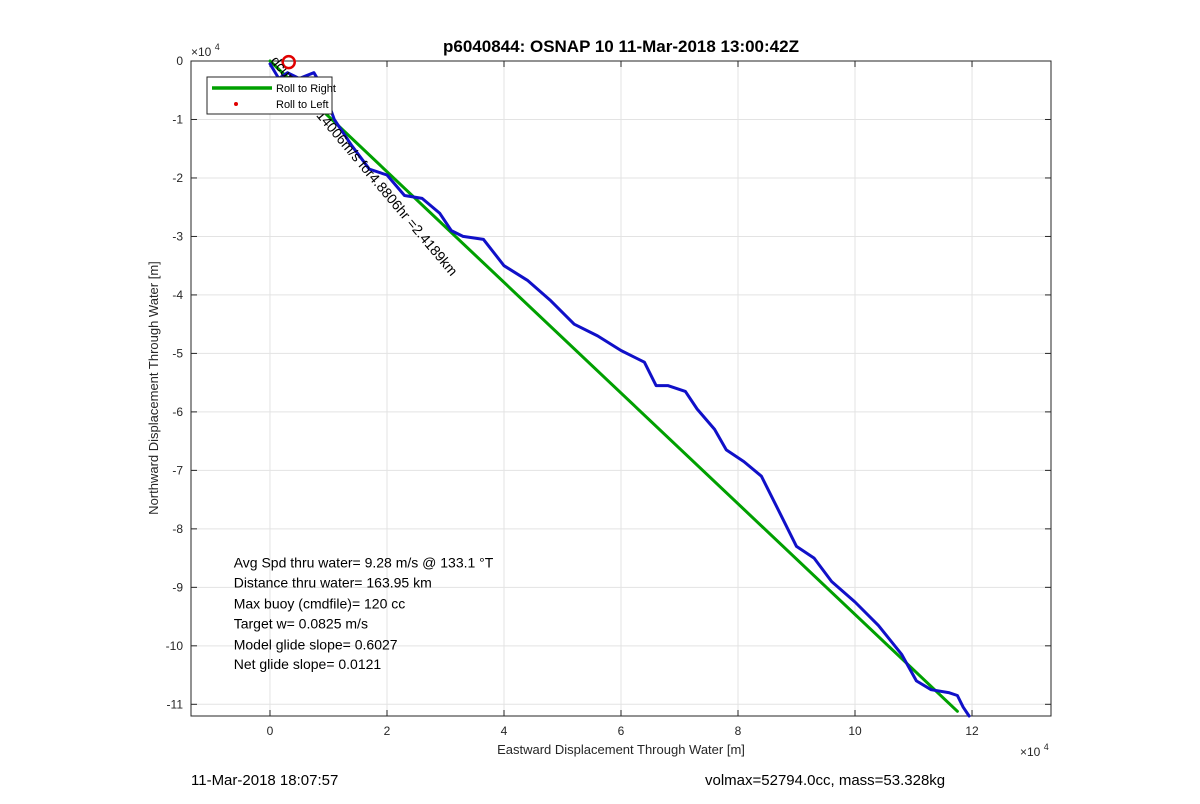 The image size is (1200, 804). What do you see at coordinates (179, 61) in the screenshot?
I see `y-tick-label: 0` at bounding box center [179, 61].